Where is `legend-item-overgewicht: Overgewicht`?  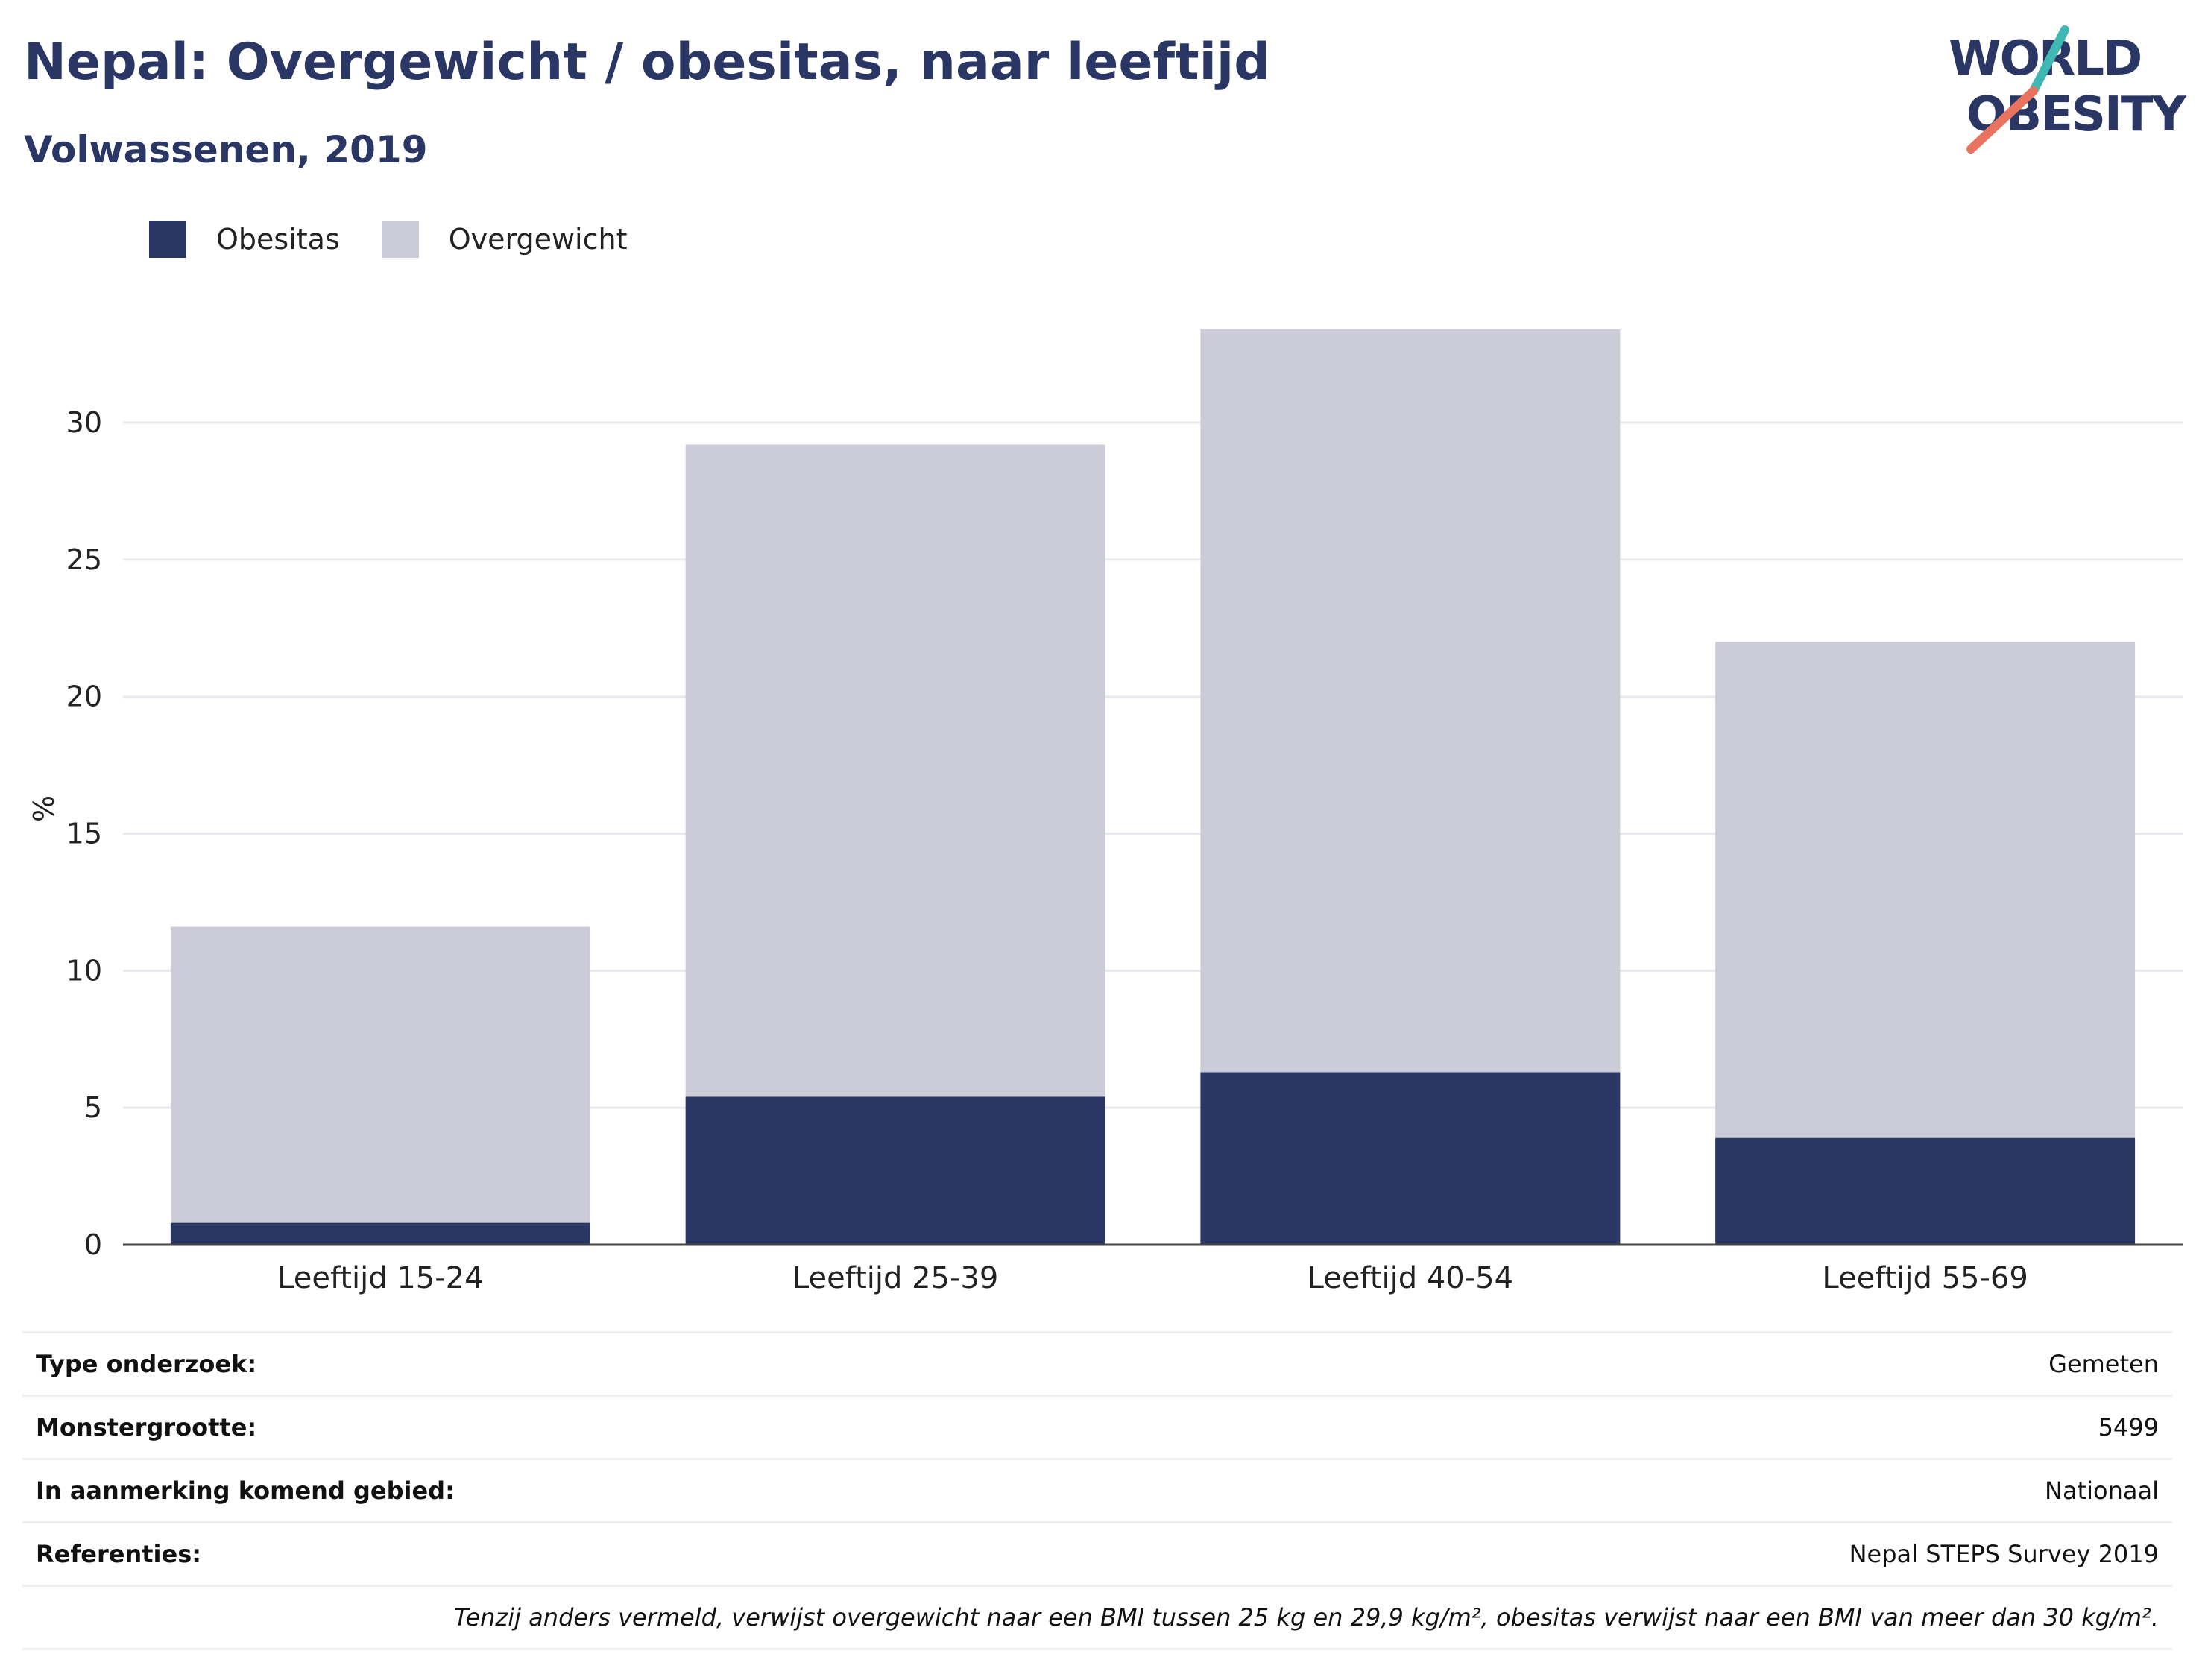 legend-item-overgewicht: Overgewicht is located at coordinates (504, 239).